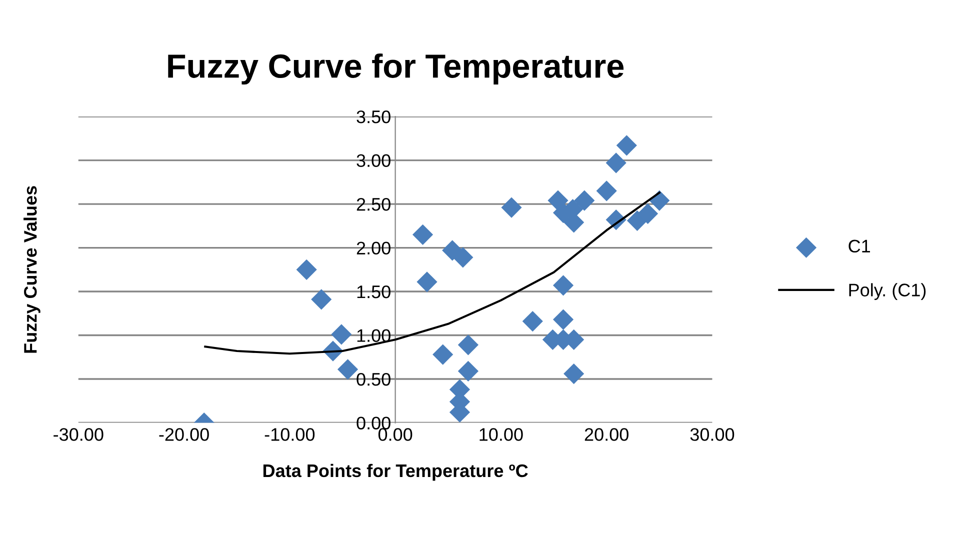  What do you see at coordinates (395, 472) in the screenshot?
I see `x-axis-title: Data Points for Temperature ºC` at bounding box center [395, 472].